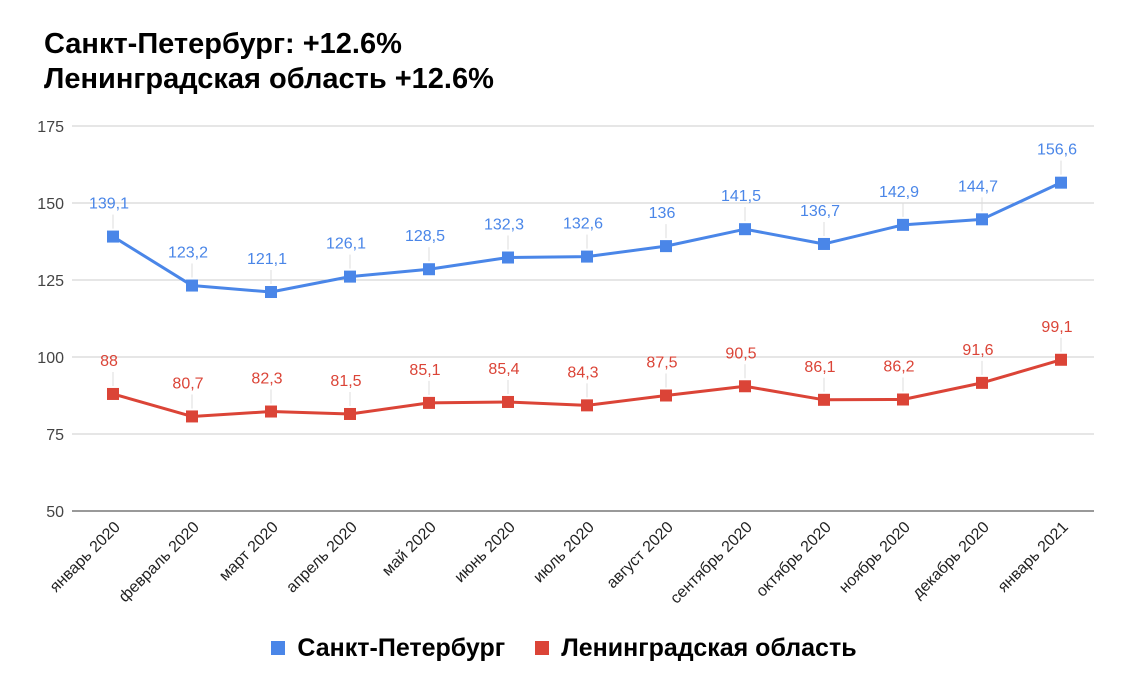 Image resolution: width=1128 pixels, height=697 pixels. What do you see at coordinates (740, 353) in the screenshot?
I see `data-label: 90,5` at bounding box center [740, 353].